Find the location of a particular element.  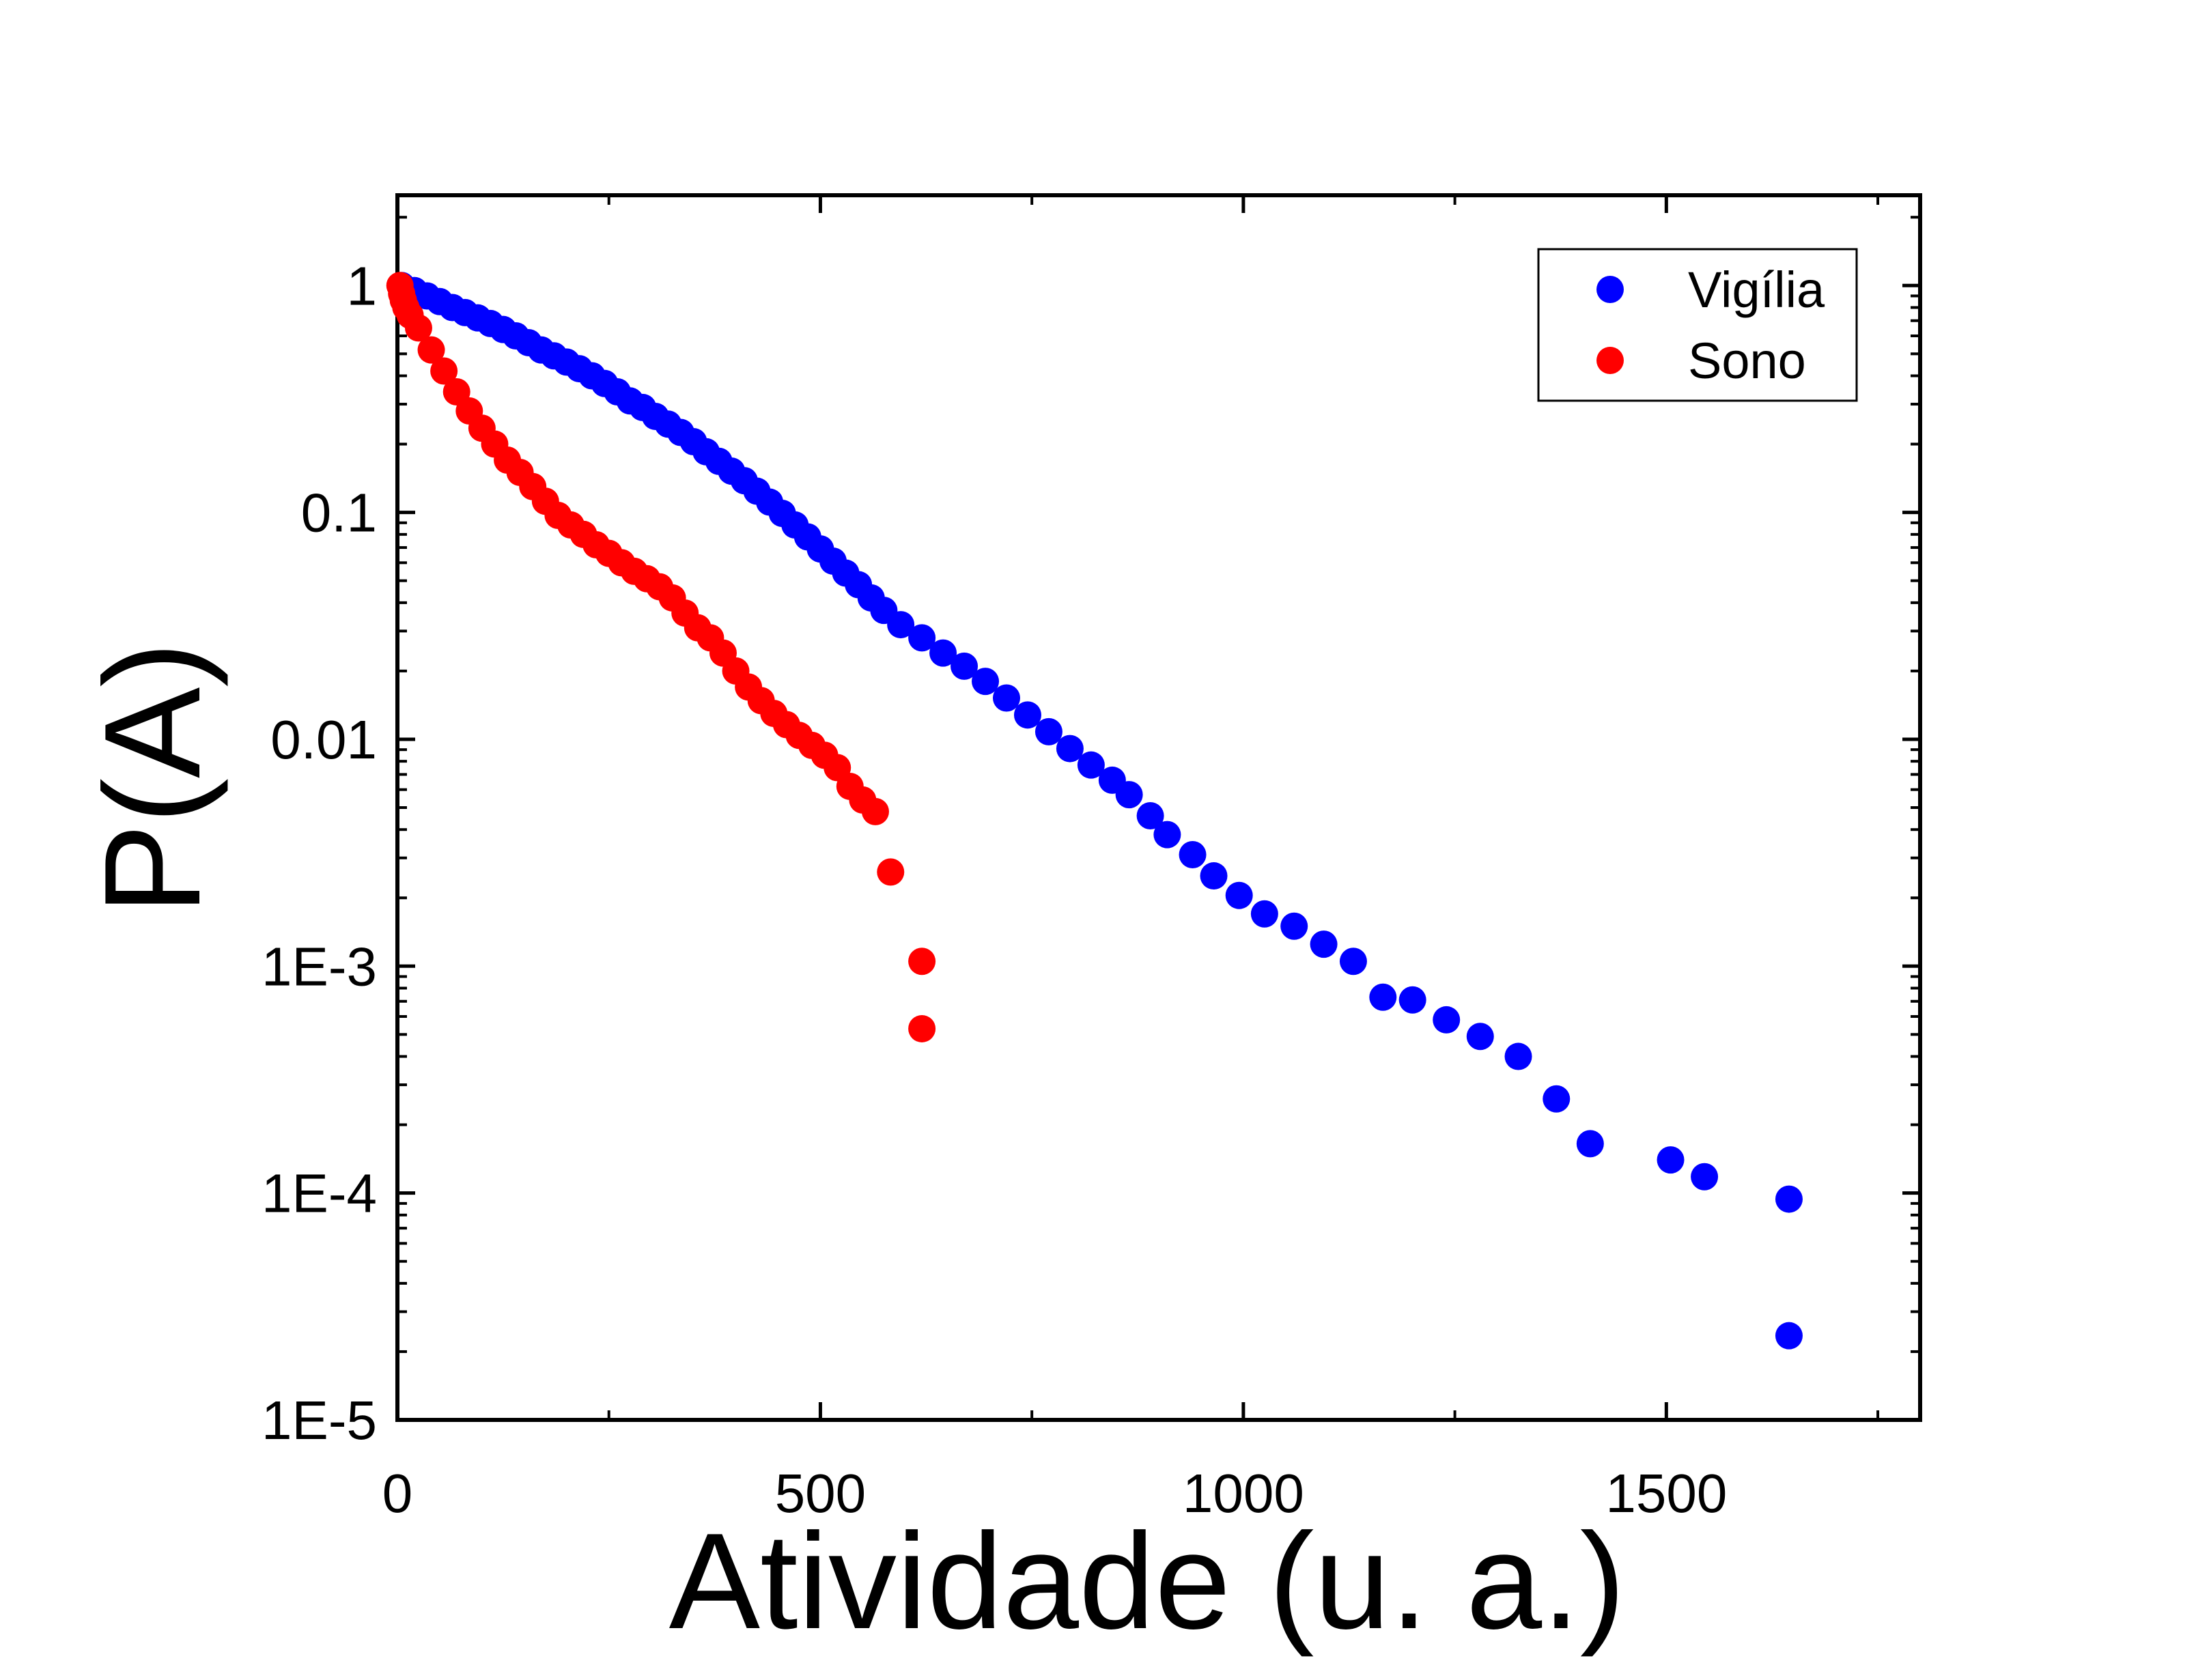

y-tick-label: 0.01 is located at coordinates (323, 739).